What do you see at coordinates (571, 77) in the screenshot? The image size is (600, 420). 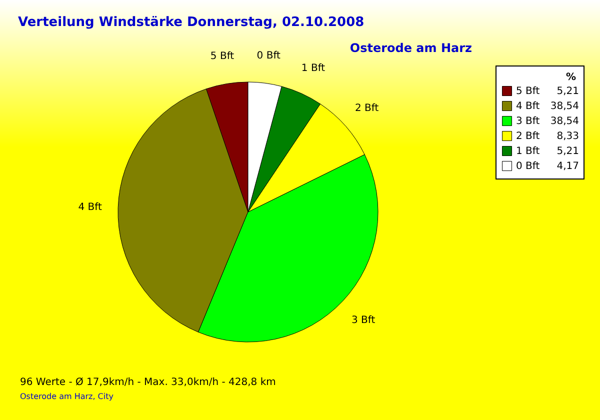 I see `legend-title: %` at bounding box center [571, 77].